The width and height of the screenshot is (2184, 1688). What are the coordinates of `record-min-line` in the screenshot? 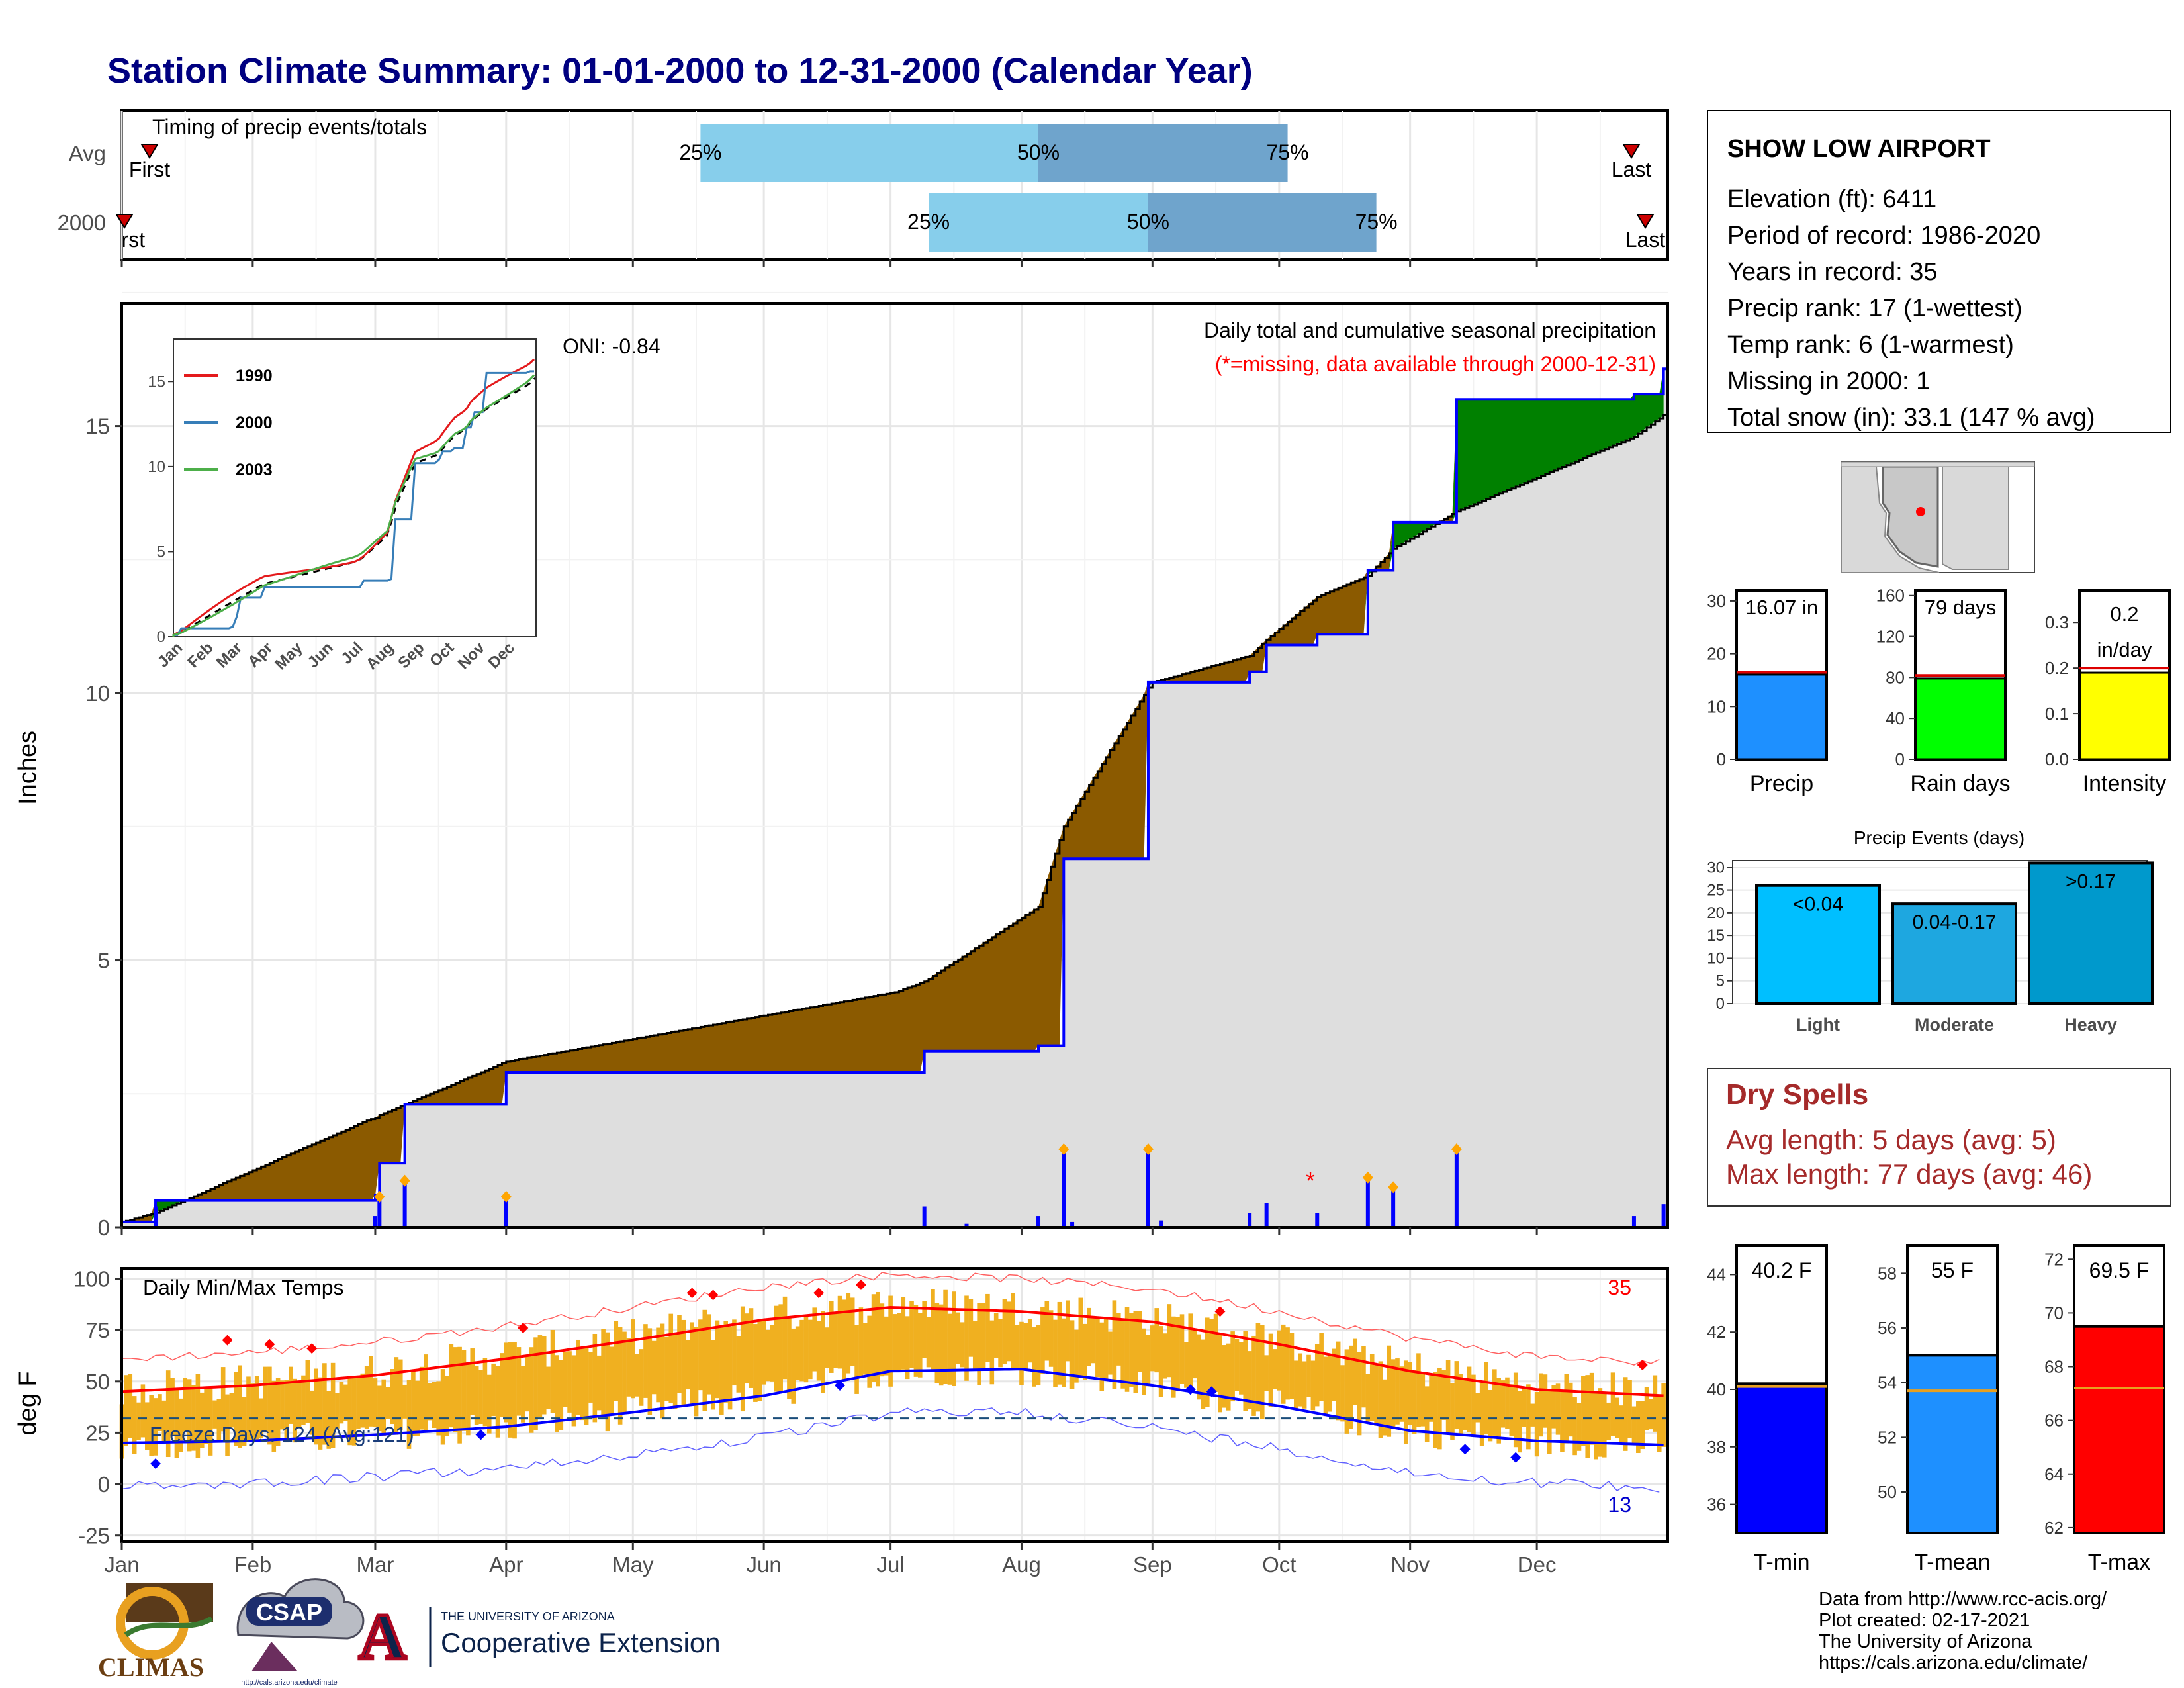 It's located at (890, 1450).